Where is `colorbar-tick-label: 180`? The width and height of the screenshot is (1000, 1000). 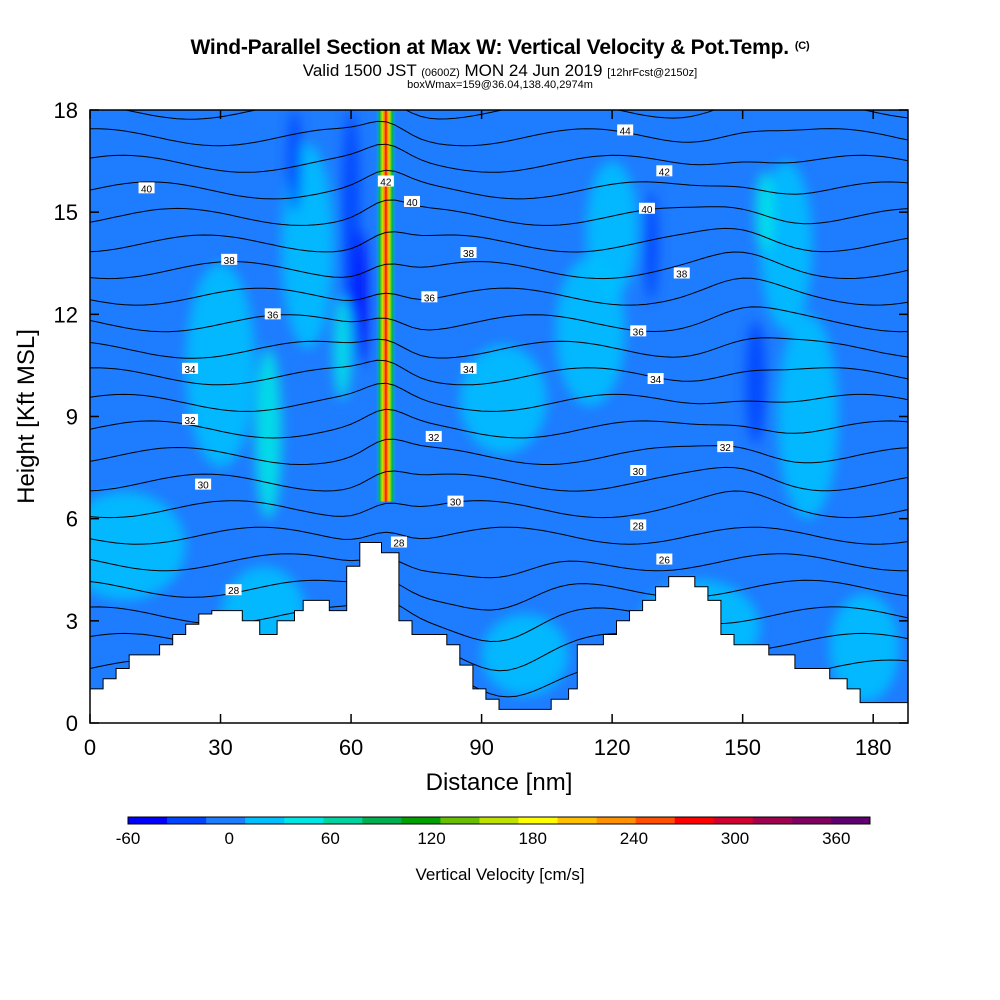
colorbar-tick-label: 180 is located at coordinates (533, 838).